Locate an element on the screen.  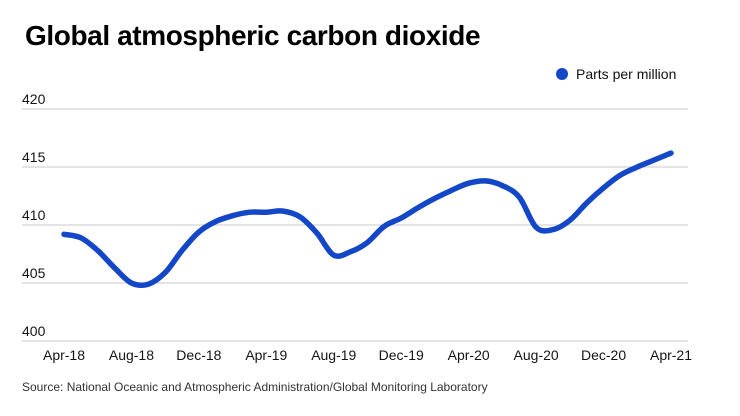
x-axis-tick-label: Apr-20 is located at coordinates (468, 355).